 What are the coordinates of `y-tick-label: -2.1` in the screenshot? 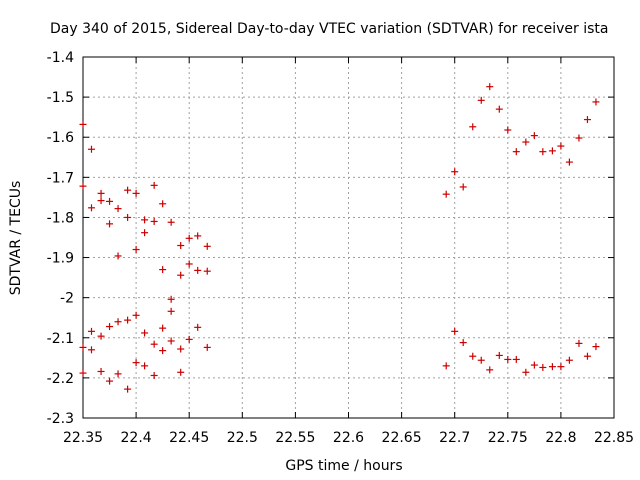 It's located at (60, 339).